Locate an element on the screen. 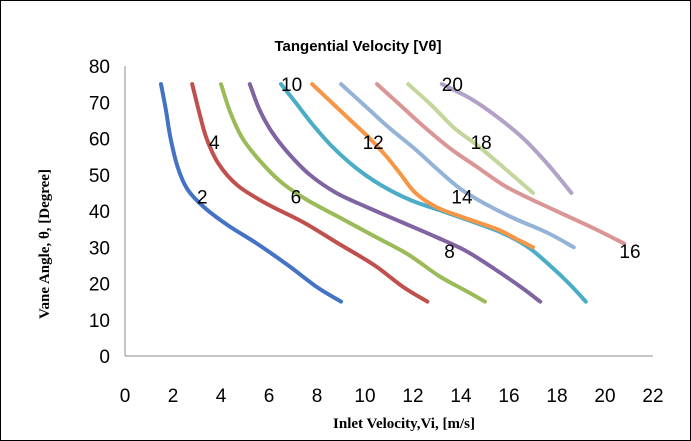 The width and height of the screenshot is (691, 441). x-tick-label: 0 is located at coordinates (125, 396).